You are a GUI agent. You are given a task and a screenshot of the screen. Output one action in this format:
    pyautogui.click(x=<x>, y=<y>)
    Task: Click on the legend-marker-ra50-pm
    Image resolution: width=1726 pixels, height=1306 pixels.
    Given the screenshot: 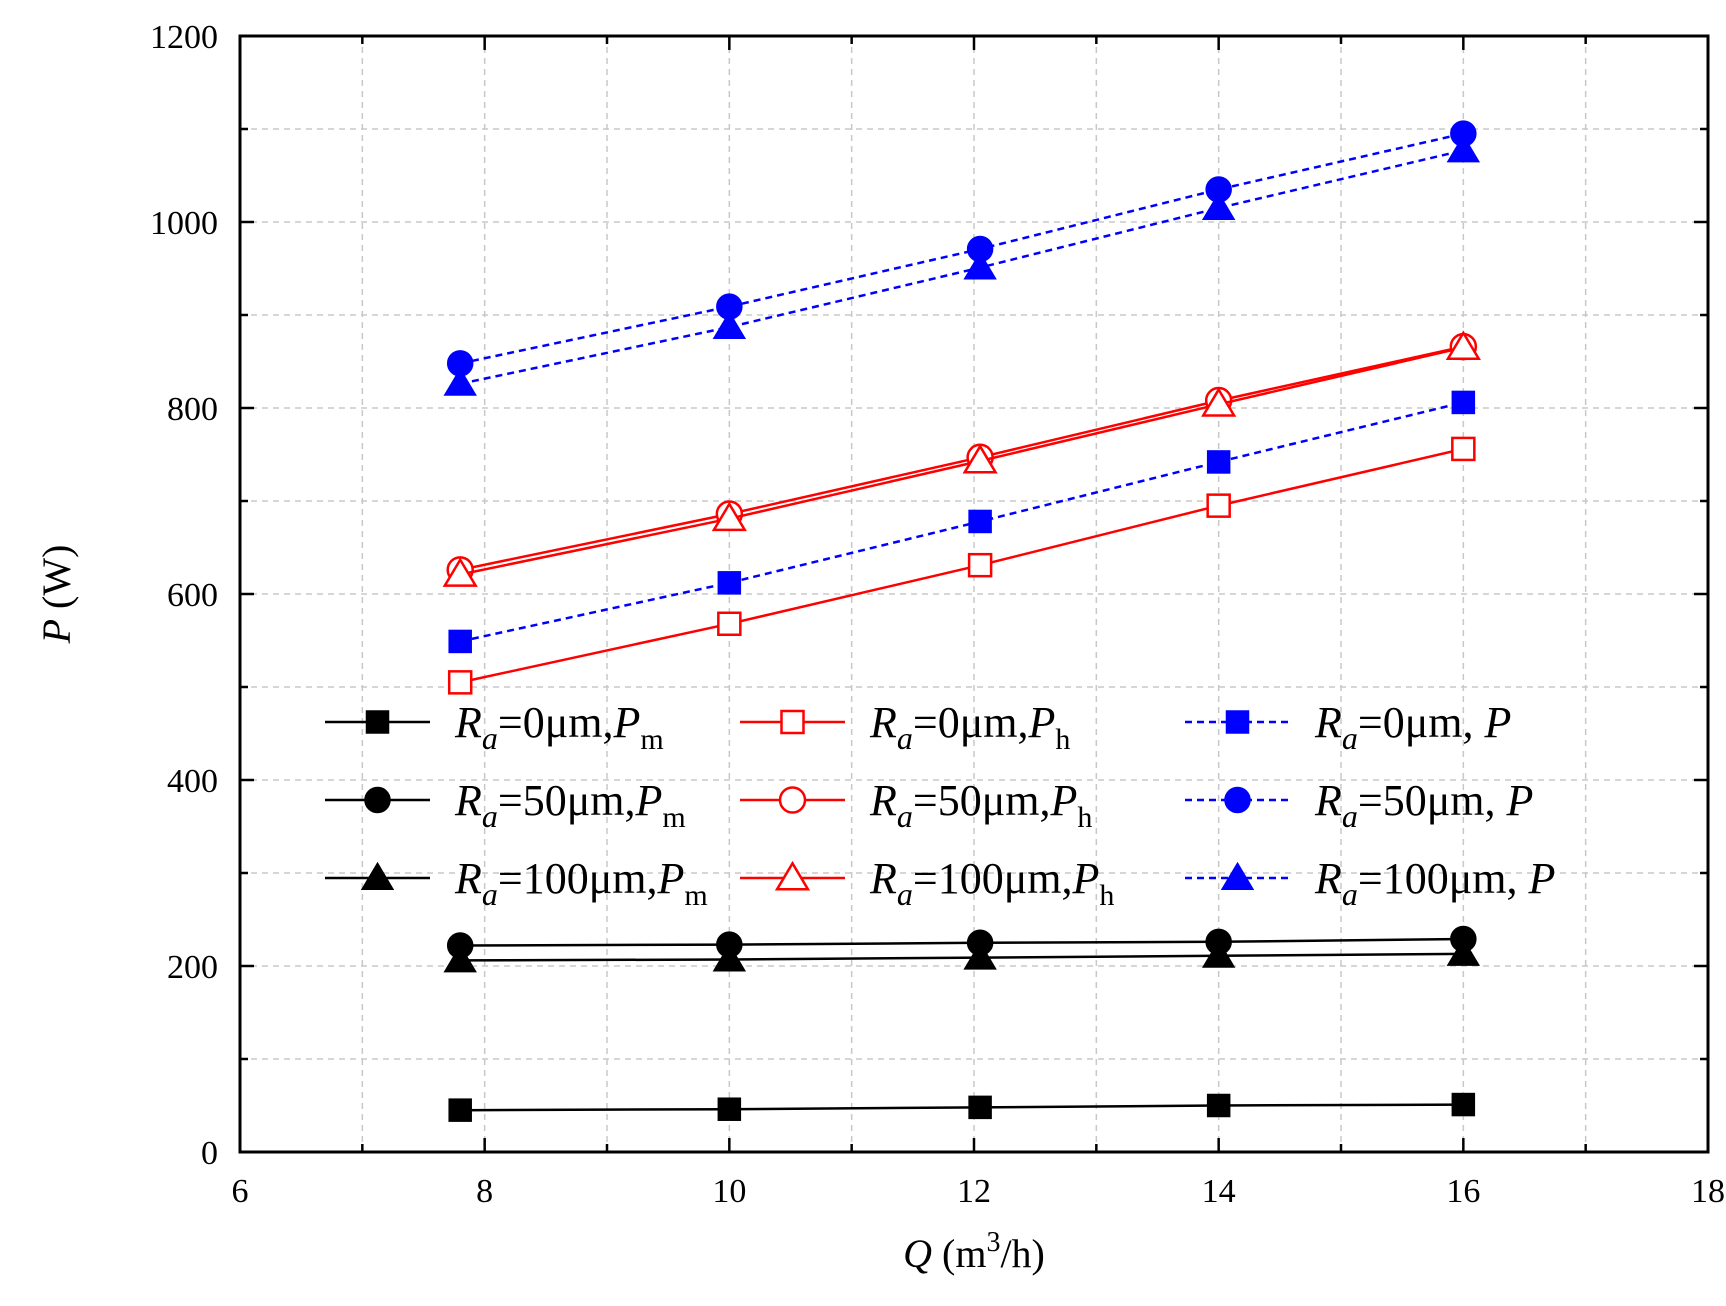 What is the action you would take?
    pyautogui.click(x=377, y=800)
    